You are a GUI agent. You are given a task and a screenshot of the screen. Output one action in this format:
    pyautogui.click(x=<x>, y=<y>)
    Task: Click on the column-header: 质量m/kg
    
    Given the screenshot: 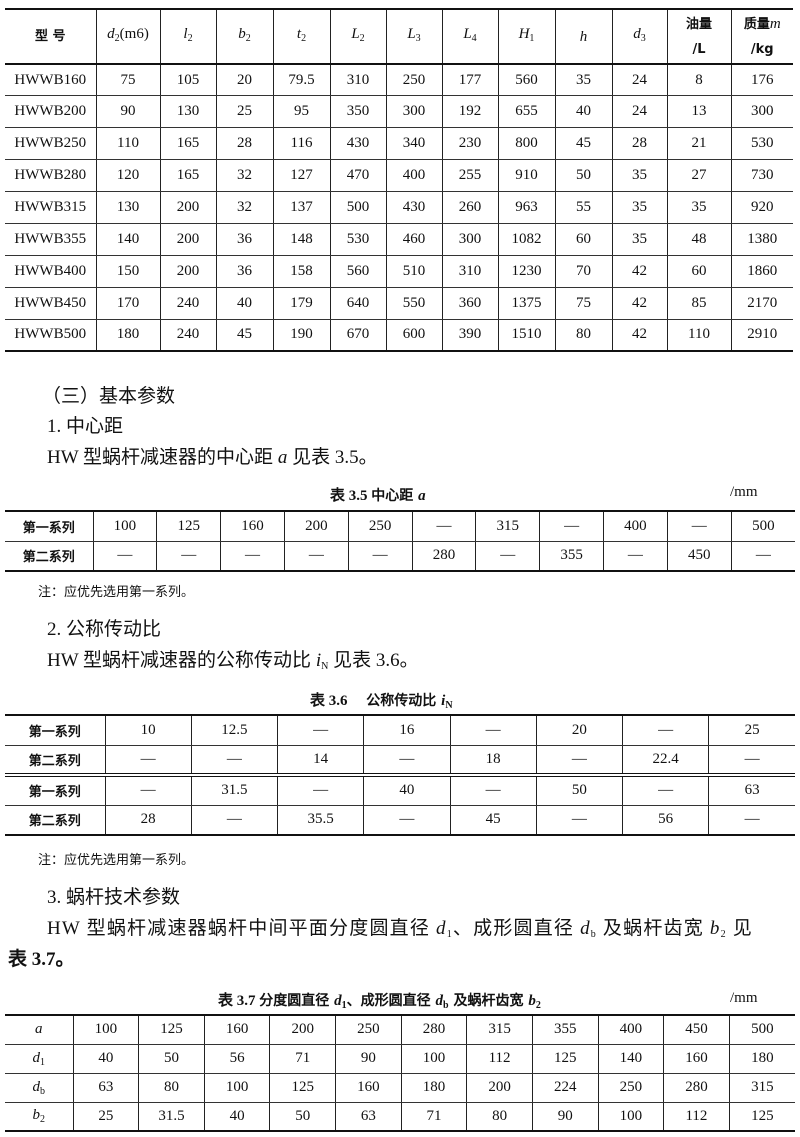 What is the action you would take?
    pyautogui.click(x=761, y=36)
    